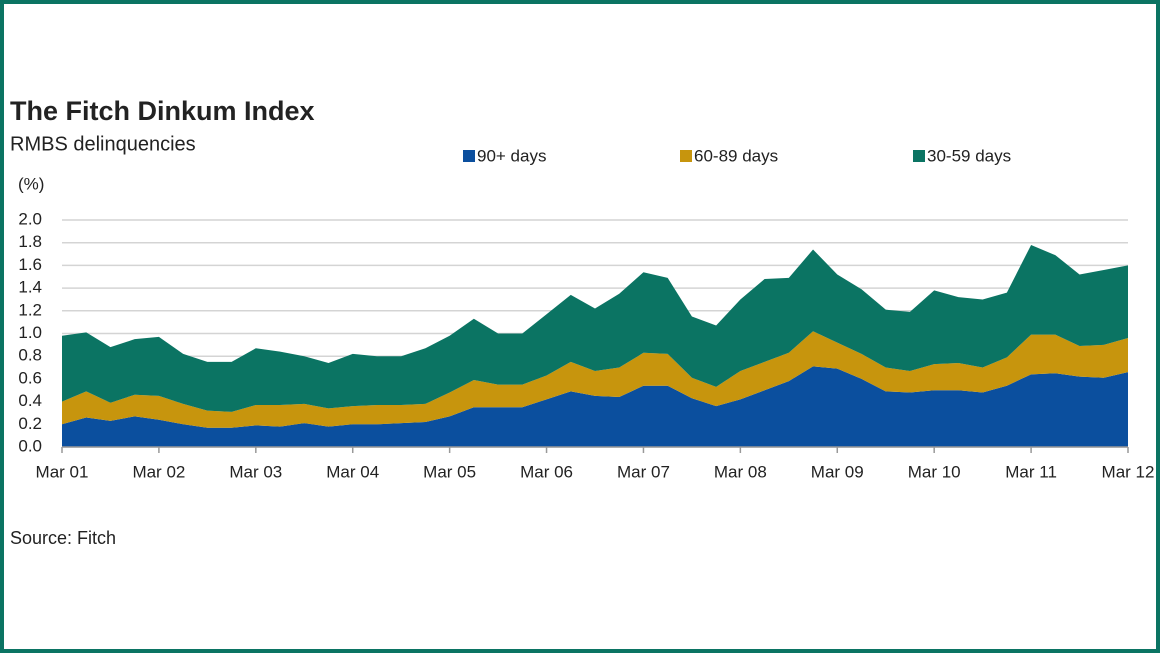 This screenshot has height=653, width=1160. What do you see at coordinates (511, 155) in the screenshot?
I see `legend-label: 90+ days` at bounding box center [511, 155].